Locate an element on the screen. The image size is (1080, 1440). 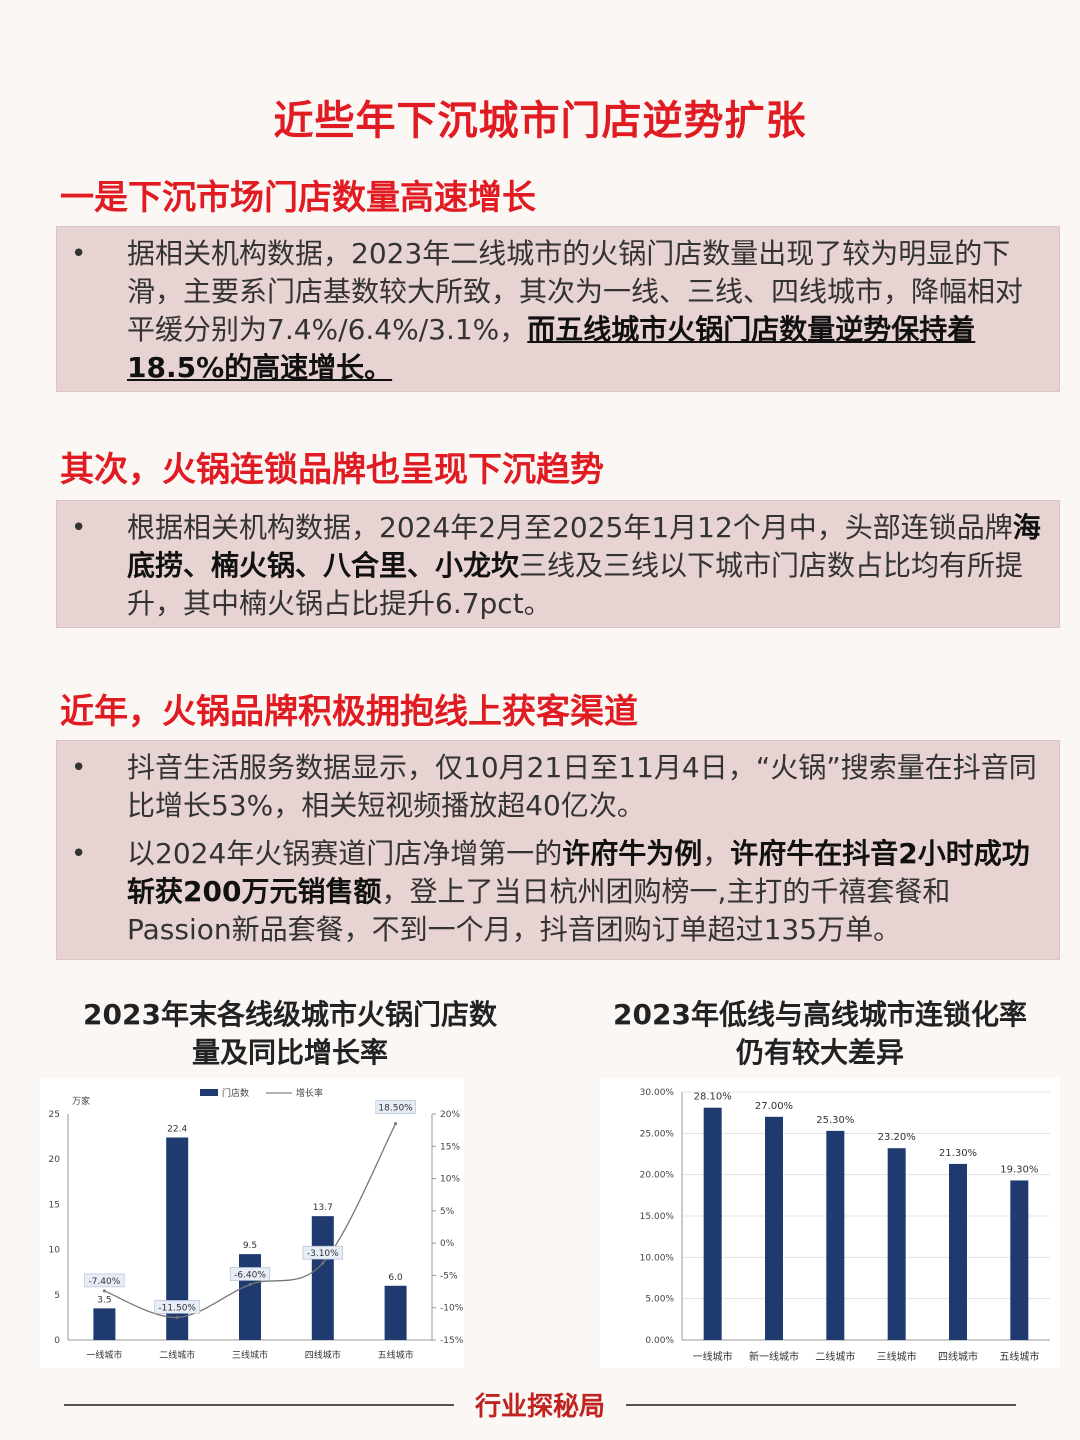
x-tick-label: 新一线城市 is located at coordinates (774, 1356).